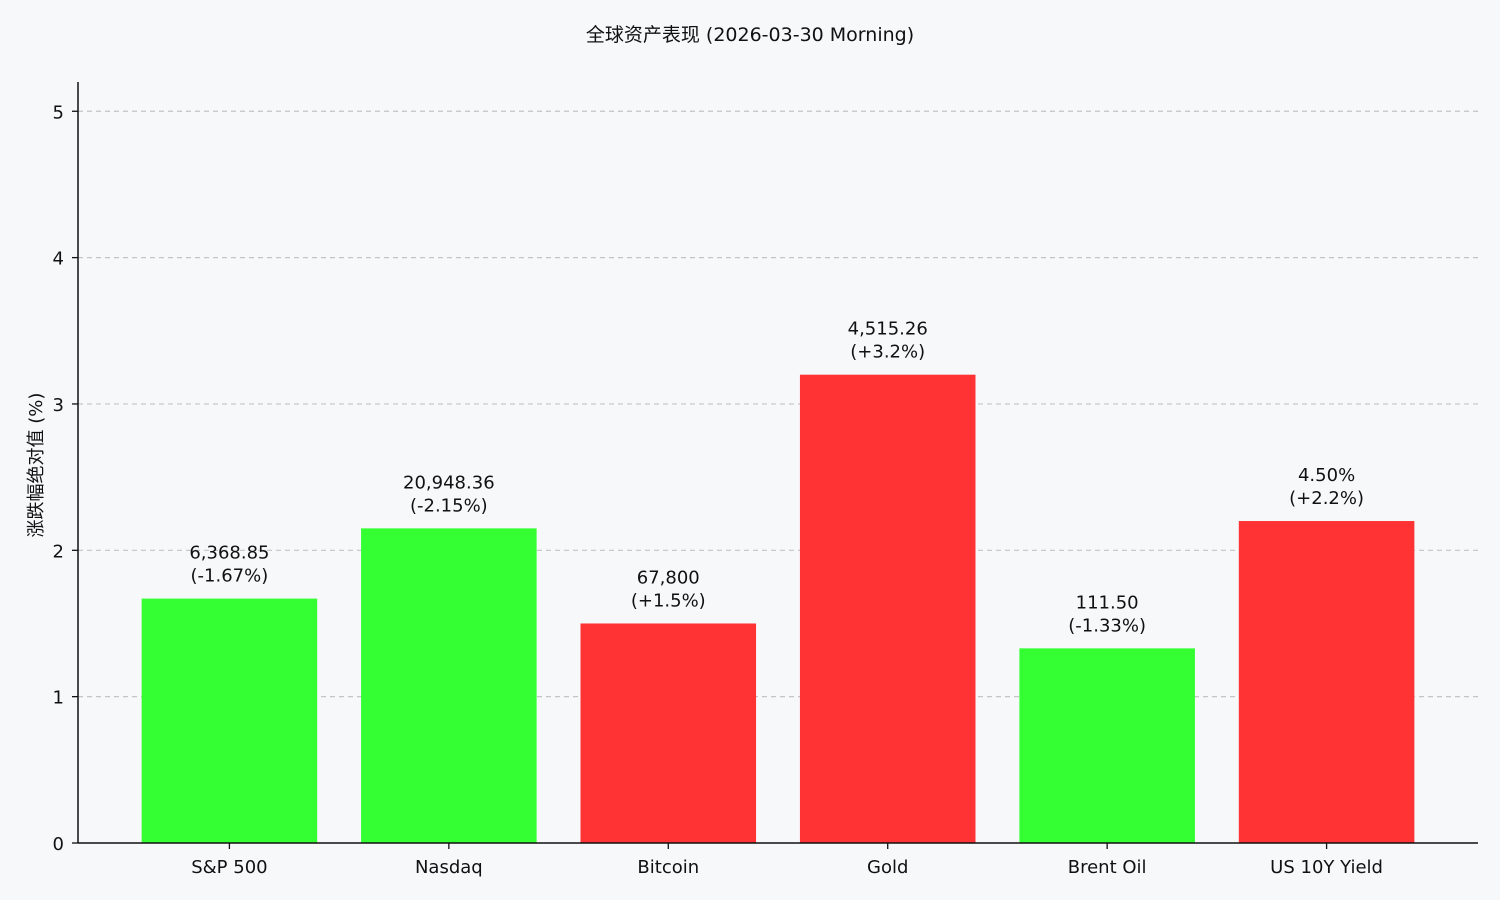  Describe the element at coordinates (750, 35) in the screenshot. I see `chart-title: 全球资产表现 (2026-03-30 Morning)` at that location.